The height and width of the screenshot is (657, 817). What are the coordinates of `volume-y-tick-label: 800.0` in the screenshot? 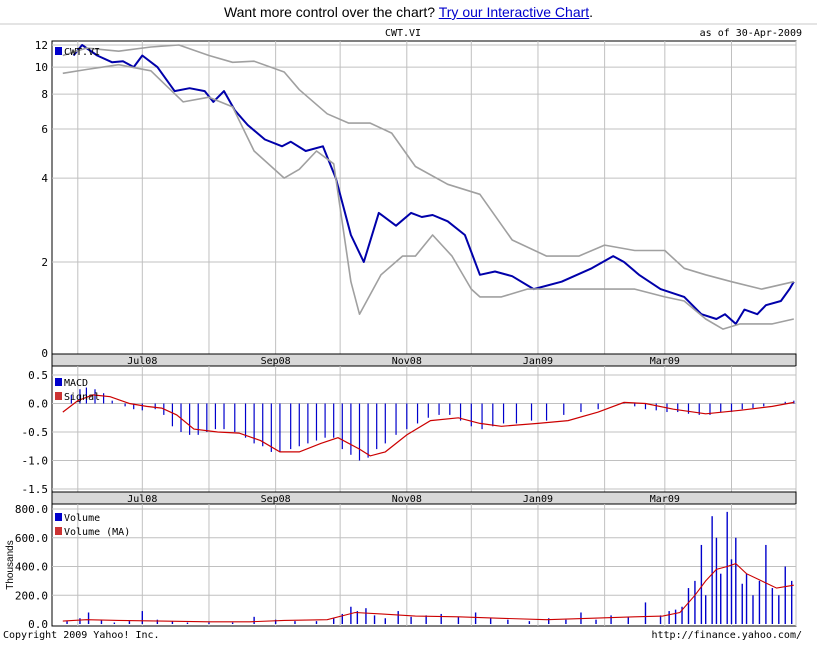 It's located at (31, 509).